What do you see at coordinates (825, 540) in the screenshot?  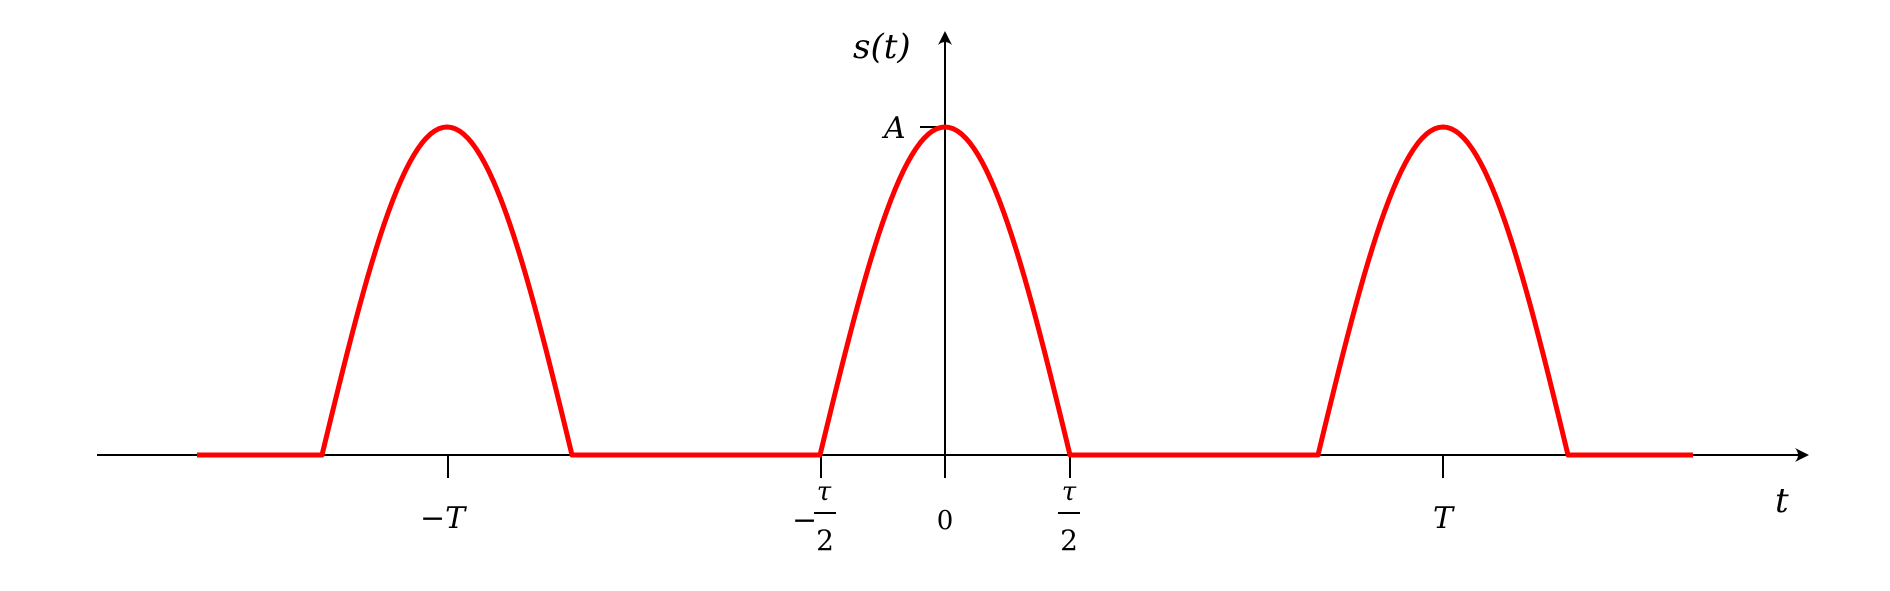 I see `label-two-denominator-left: 2` at bounding box center [825, 540].